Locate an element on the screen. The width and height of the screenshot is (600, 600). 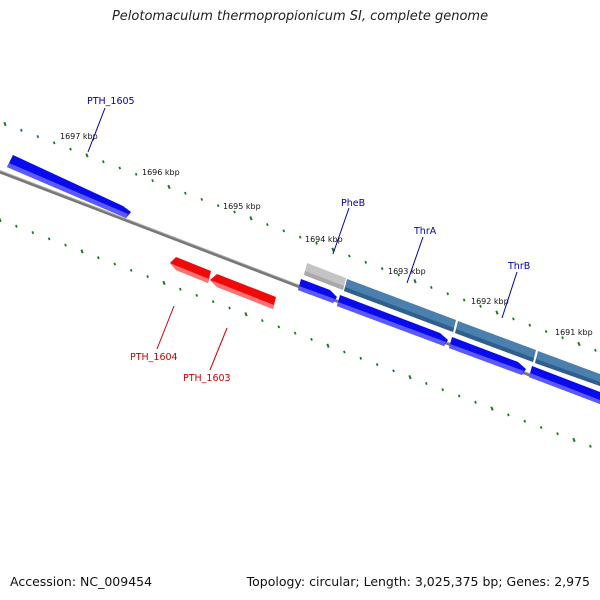
operon-track is located at coordinates (452, 324).